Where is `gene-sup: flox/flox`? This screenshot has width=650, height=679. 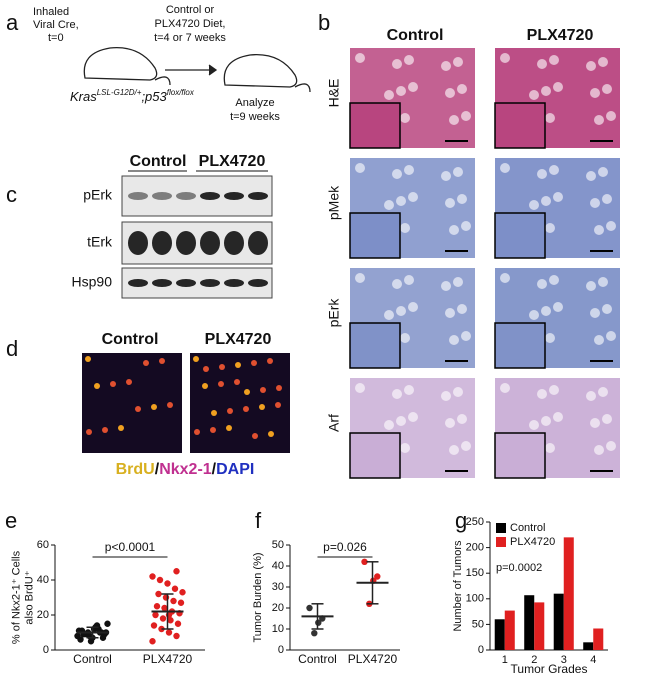 gene-sup: flox/flox is located at coordinates (181, 92).